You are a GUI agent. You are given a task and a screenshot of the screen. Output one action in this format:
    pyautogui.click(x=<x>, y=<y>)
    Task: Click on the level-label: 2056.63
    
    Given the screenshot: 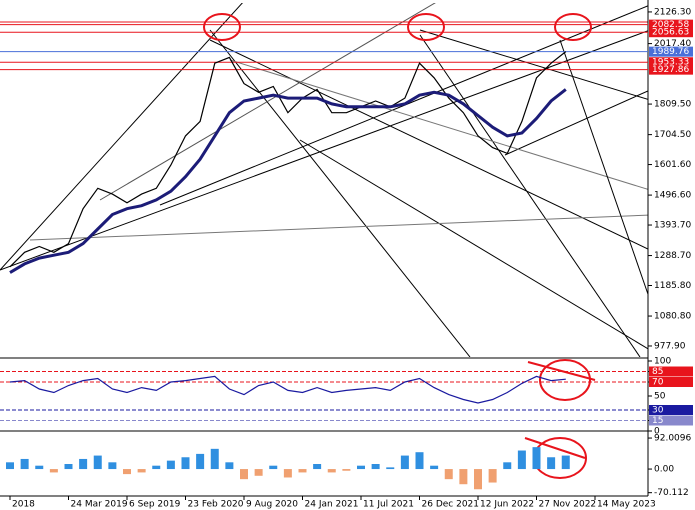 What is the action you would take?
    pyautogui.click(x=670, y=33)
    